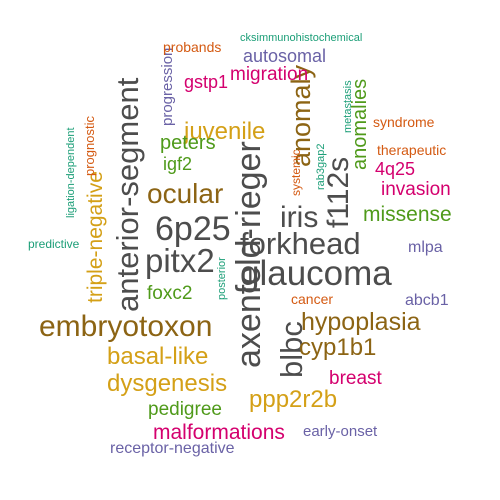 This screenshot has width=500, height=500. I want to click on word-cyp1b1: cyp1b1, so click(338, 347).